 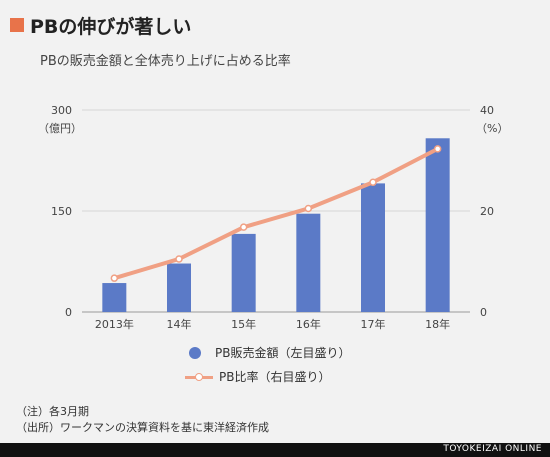 What do you see at coordinates (142, 427) in the screenshot?
I see `note-source: （出所）ワークマンの決算資料を基に東洋経済作成` at bounding box center [142, 427].